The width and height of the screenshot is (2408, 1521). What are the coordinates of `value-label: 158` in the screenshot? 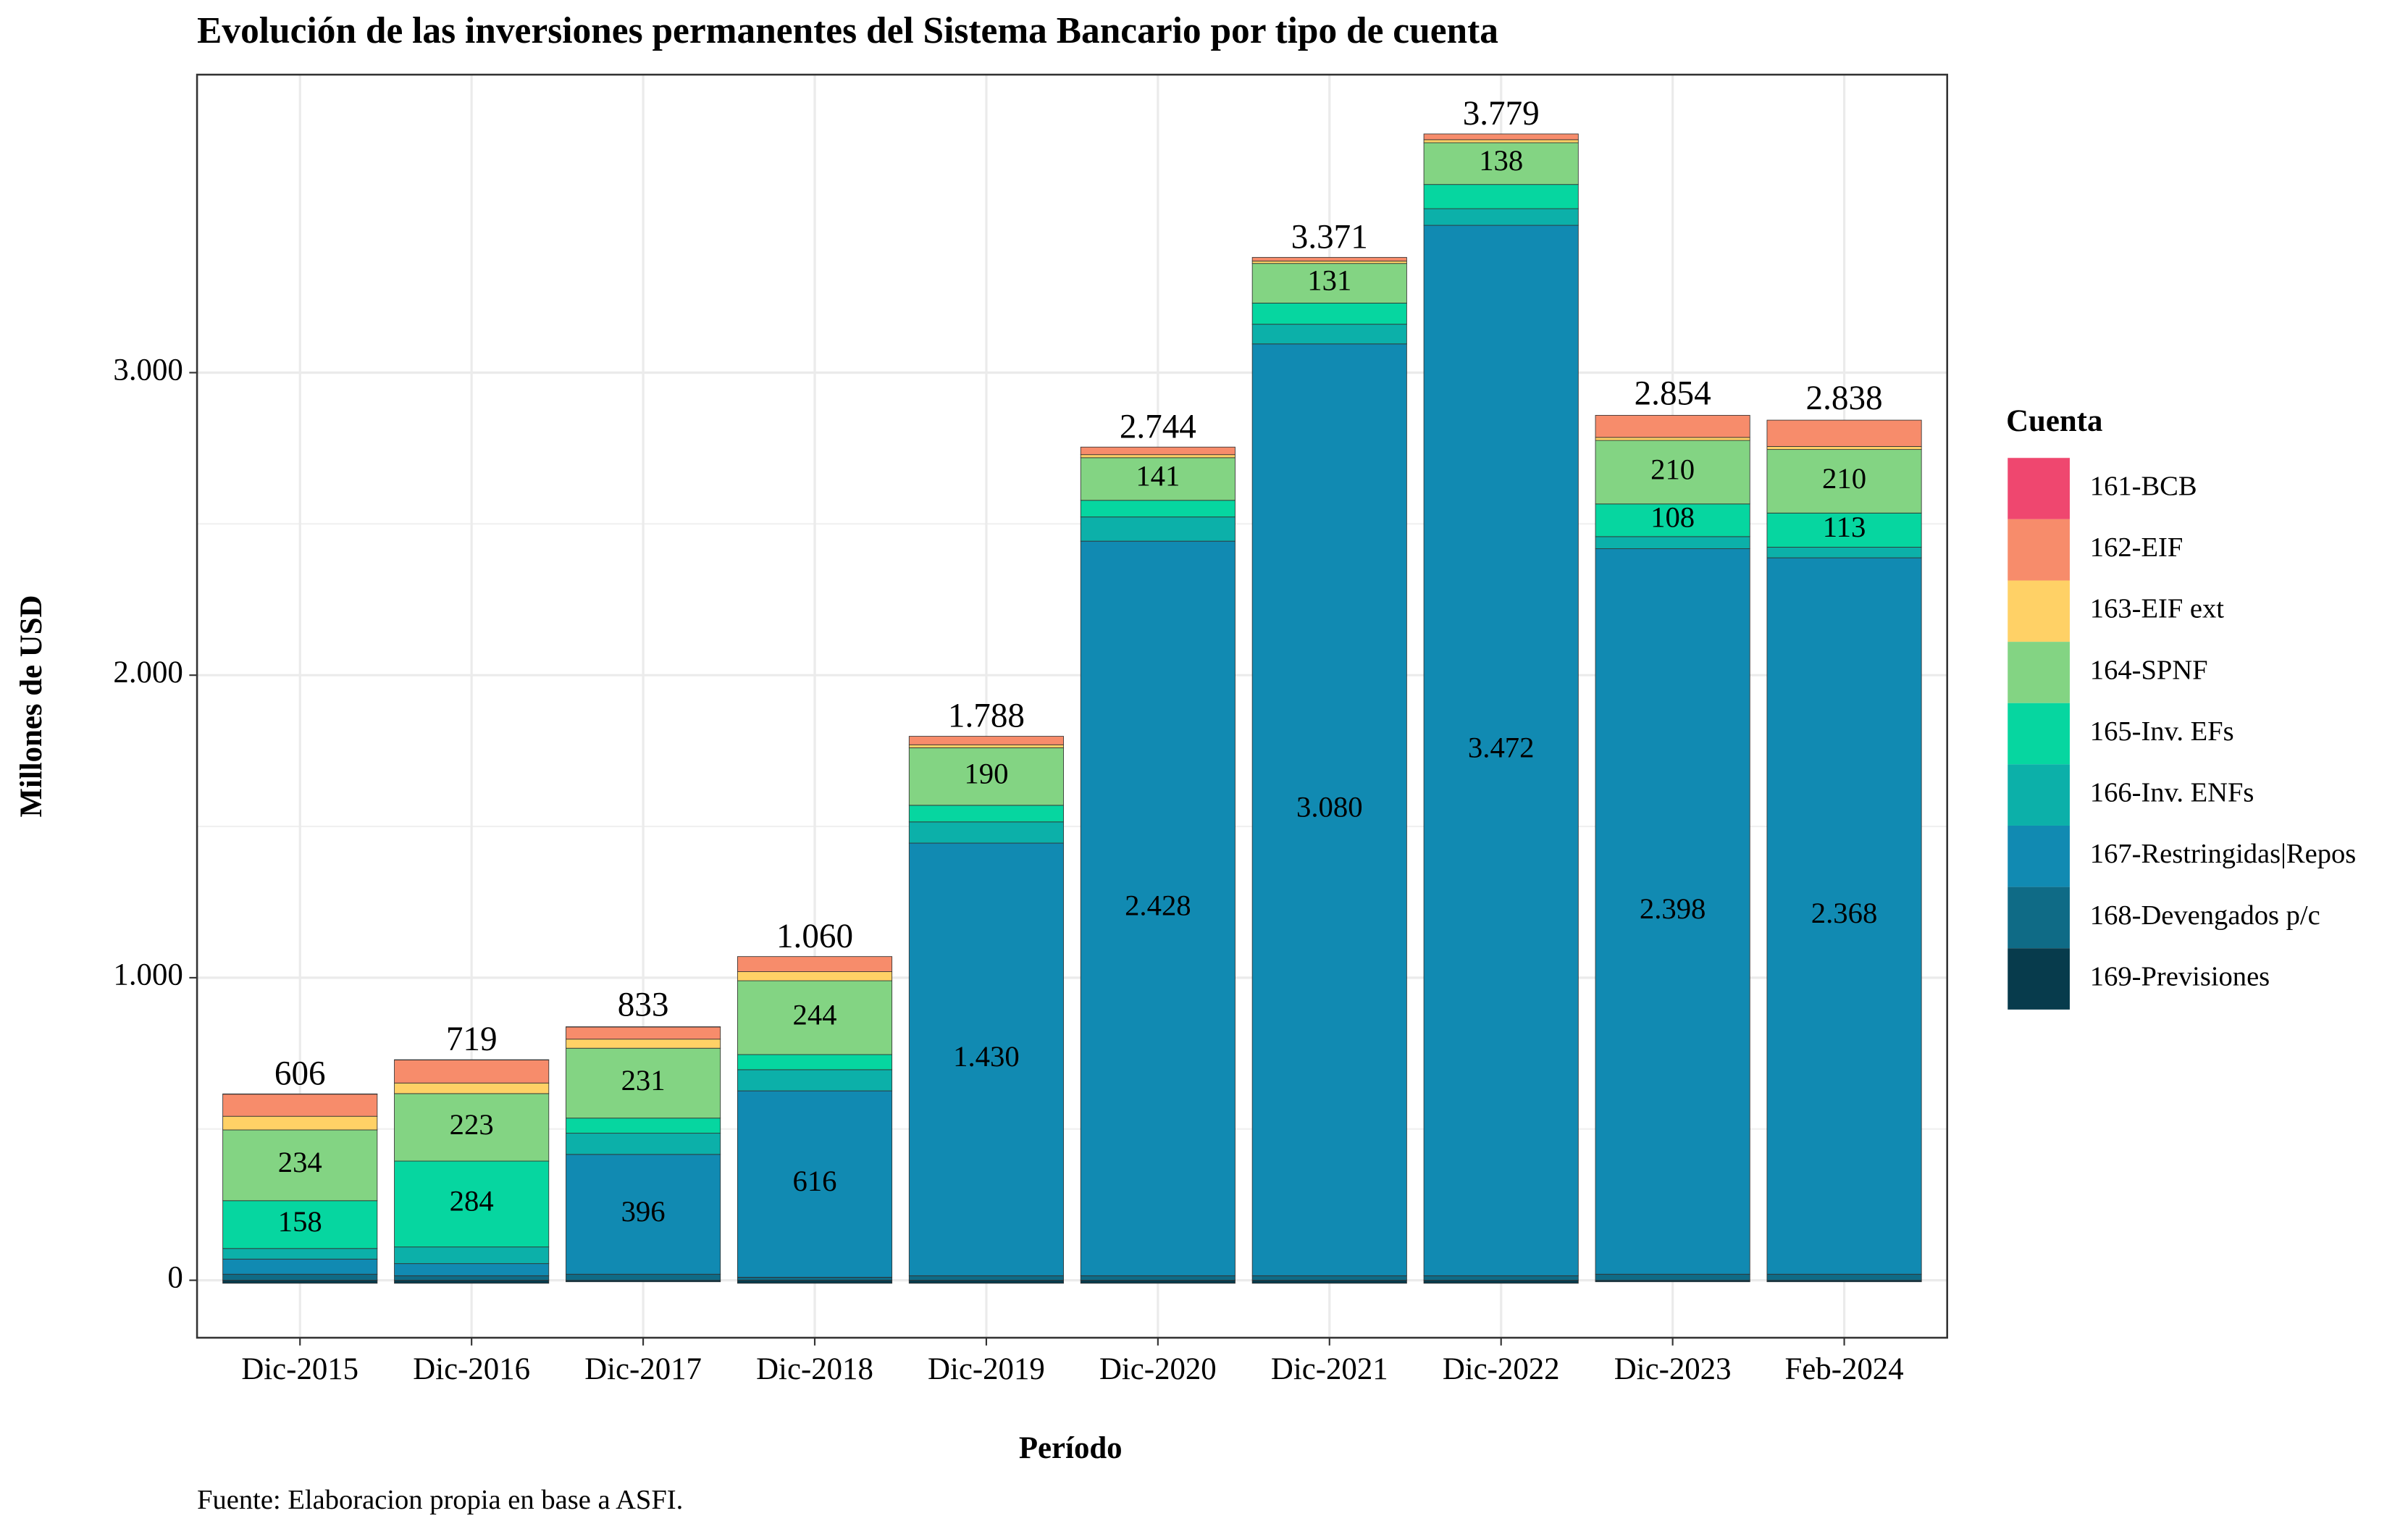 It's located at (300, 1221).